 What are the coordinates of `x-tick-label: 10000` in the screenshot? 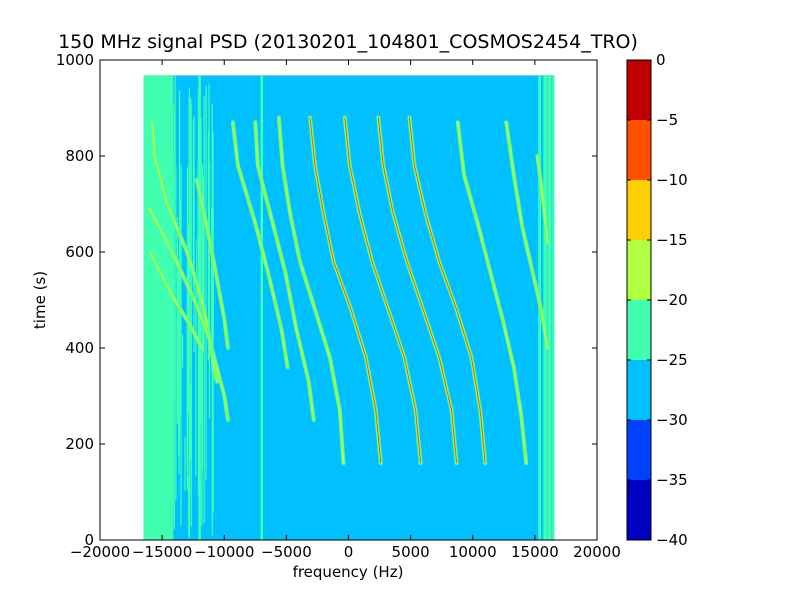 It's located at (473, 552).